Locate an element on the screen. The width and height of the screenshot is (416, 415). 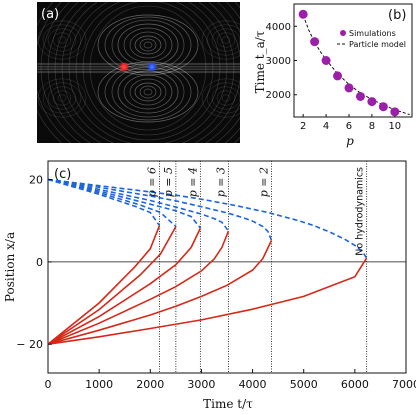
panel-c-xtick-label: 6000 is located at coordinates (355, 384).